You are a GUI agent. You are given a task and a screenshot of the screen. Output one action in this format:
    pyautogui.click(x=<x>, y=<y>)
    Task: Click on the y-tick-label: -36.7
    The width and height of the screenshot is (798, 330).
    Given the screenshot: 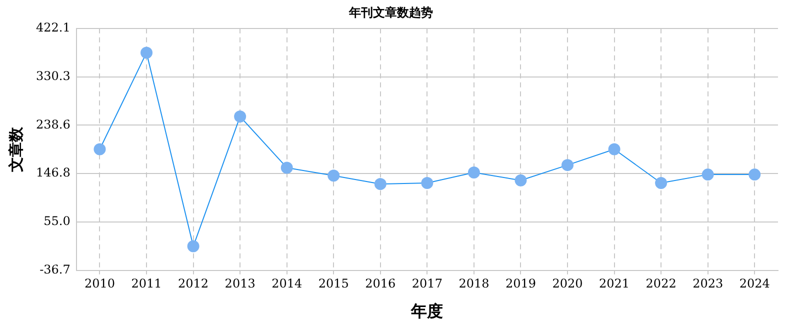 What is the action you would take?
    pyautogui.click(x=55, y=269)
    